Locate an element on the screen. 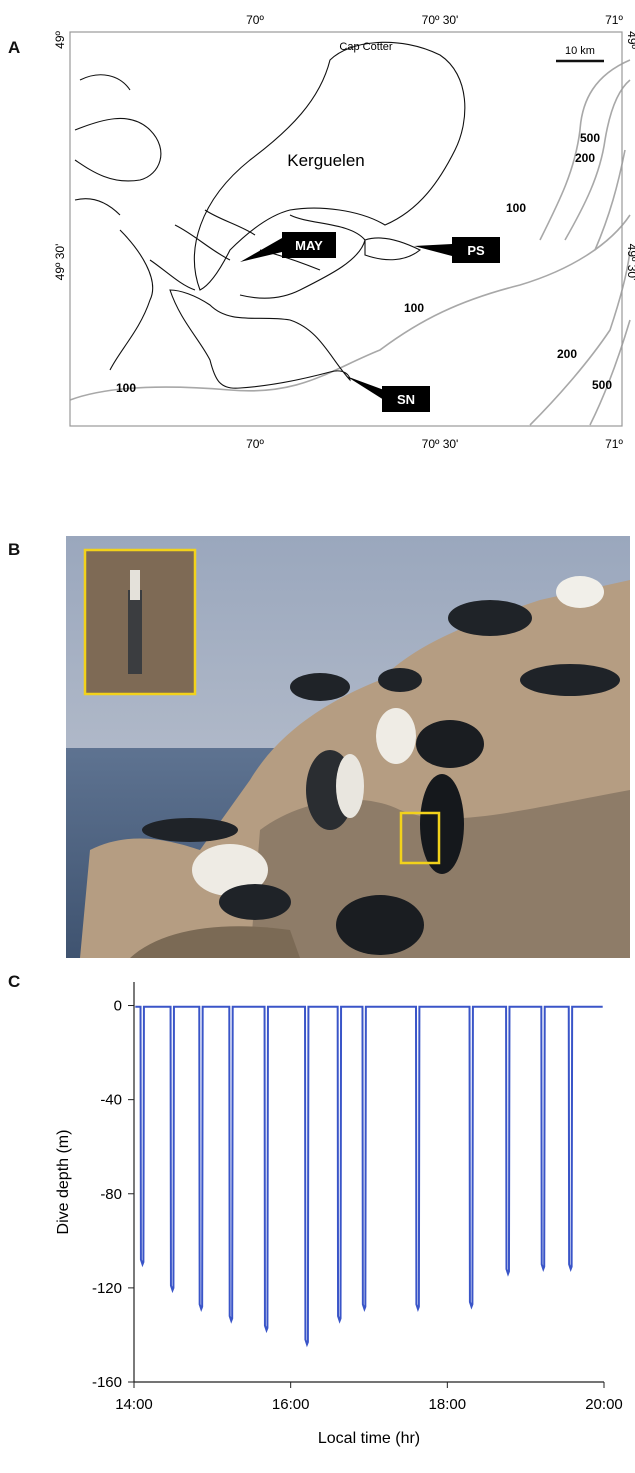 This screenshot has width=635, height=1473. x-tick-label: 14:00 is located at coordinates (134, 1404).